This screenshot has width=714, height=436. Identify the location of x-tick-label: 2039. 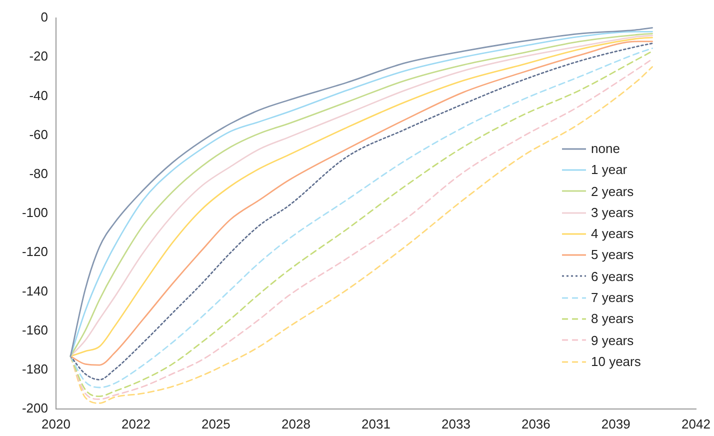
(615, 424).